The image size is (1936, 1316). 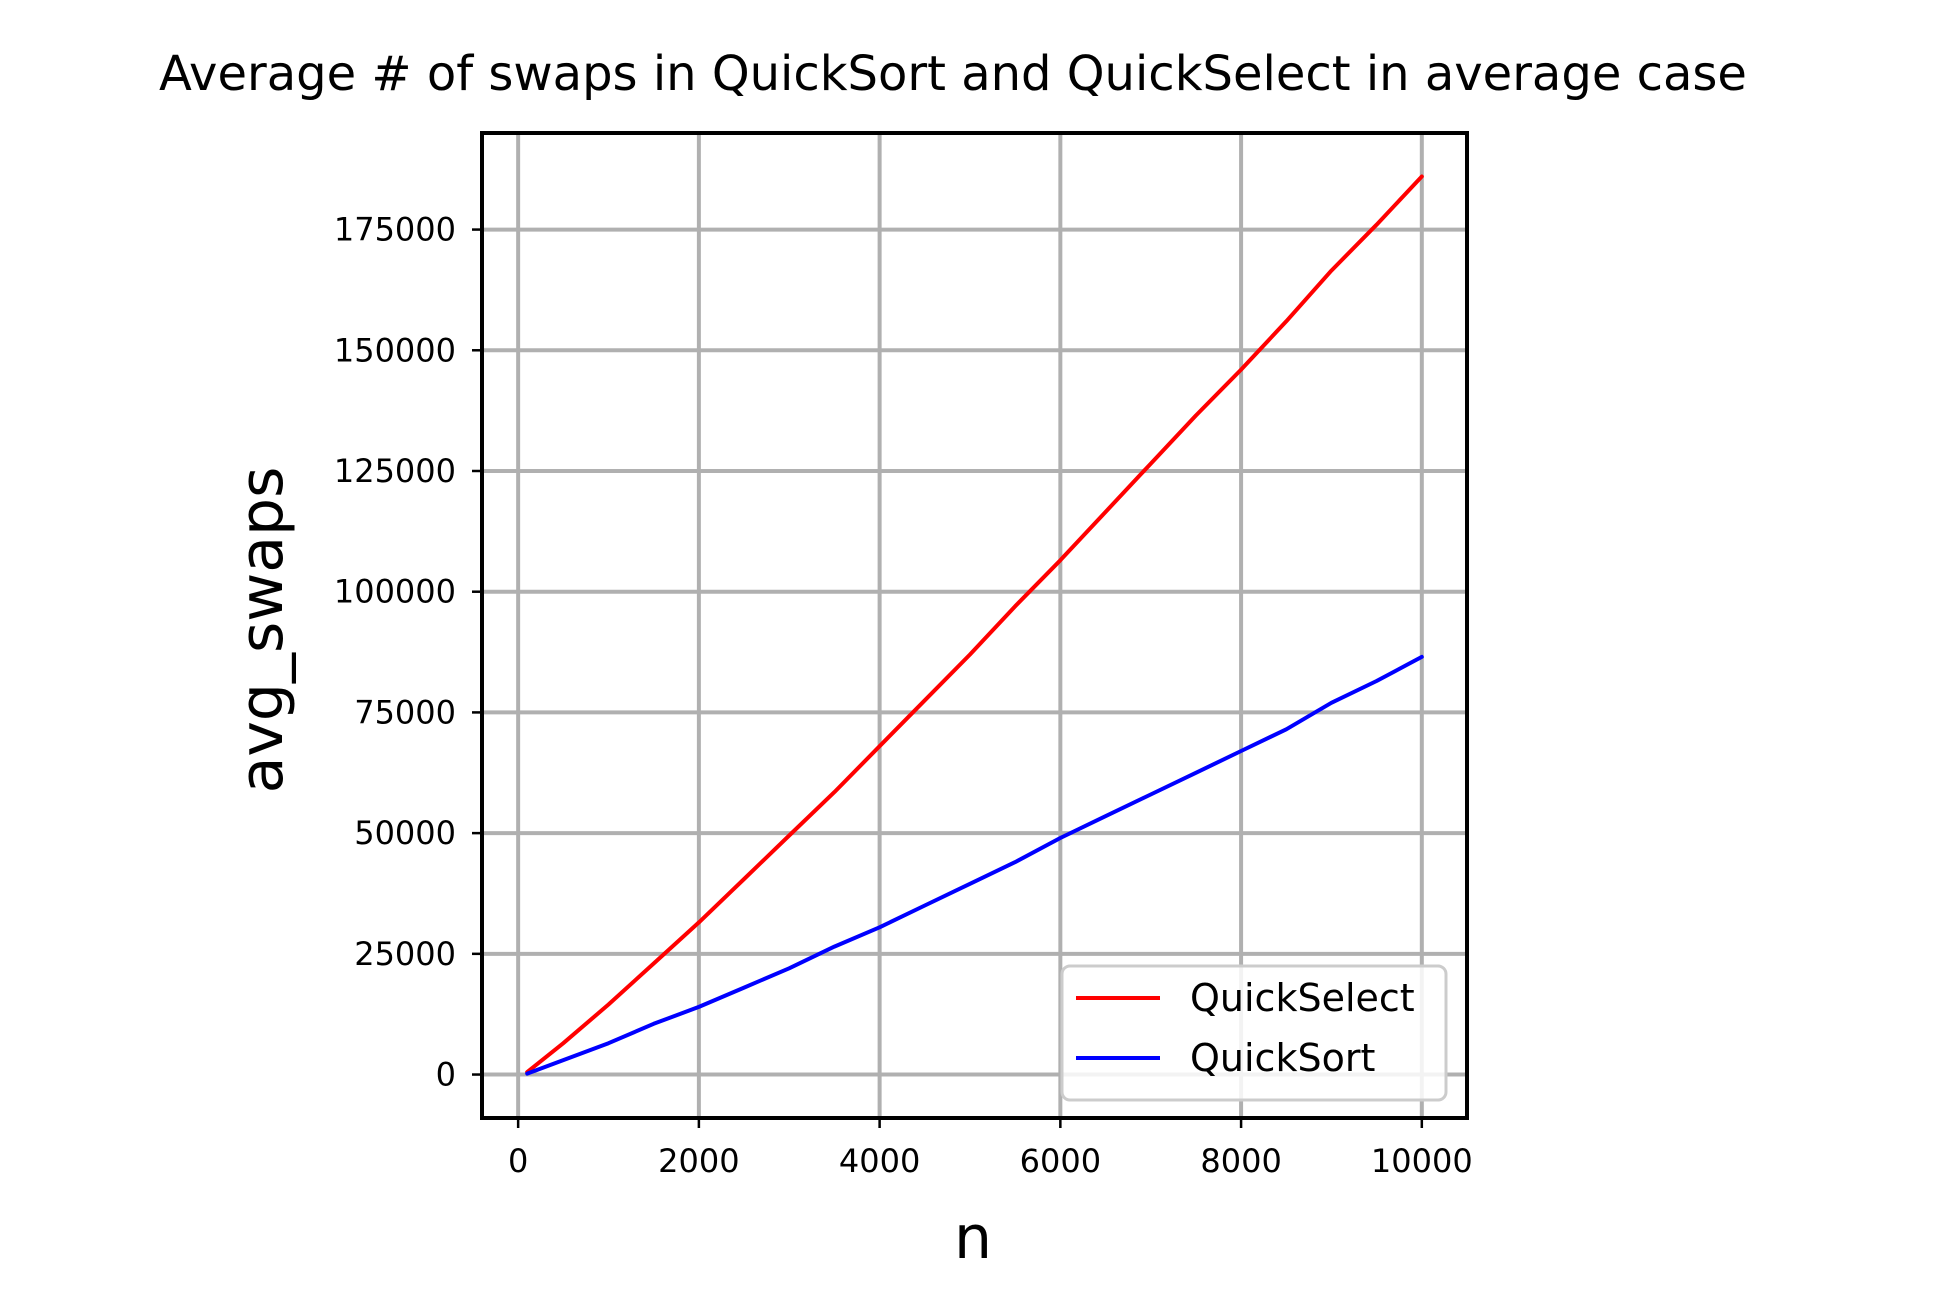 What do you see at coordinates (698, 1161) in the screenshot?
I see `x-tick-label: 2000` at bounding box center [698, 1161].